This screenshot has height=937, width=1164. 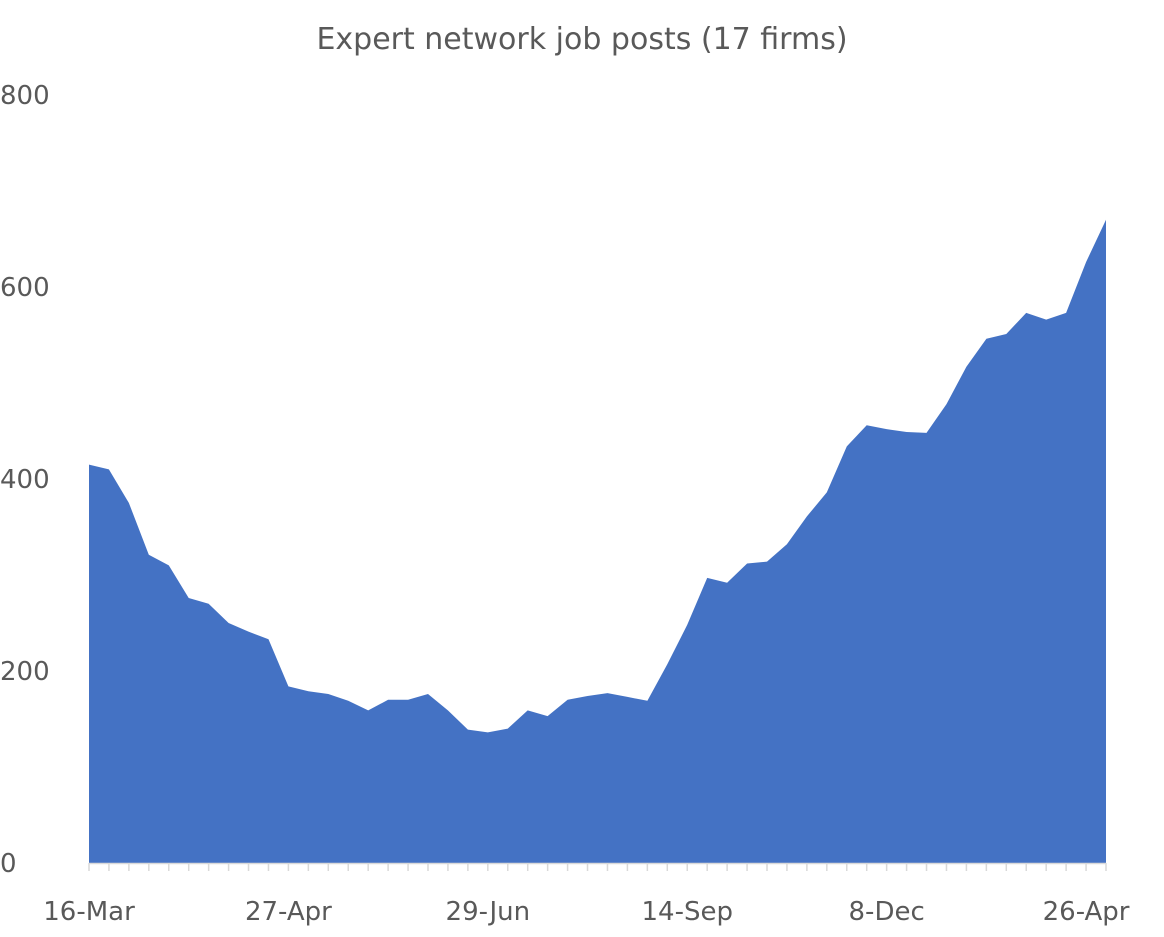 What do you see at coordinates (25, 288) in the screenshot?
I see `y-tick-label: 600` at bounding box center [25, 288].